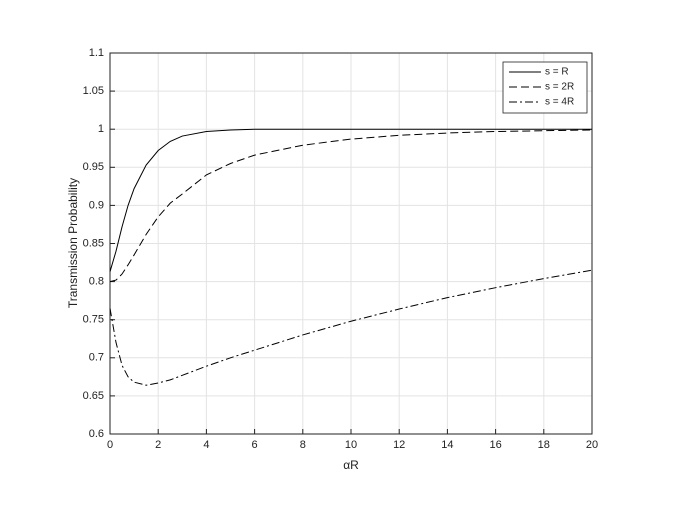 The image size is (680, 509). What do you see at coordinates (93, 320) in the screenshot?
I see `y-tick-label: 0.75` at bounding box center [93, 320].